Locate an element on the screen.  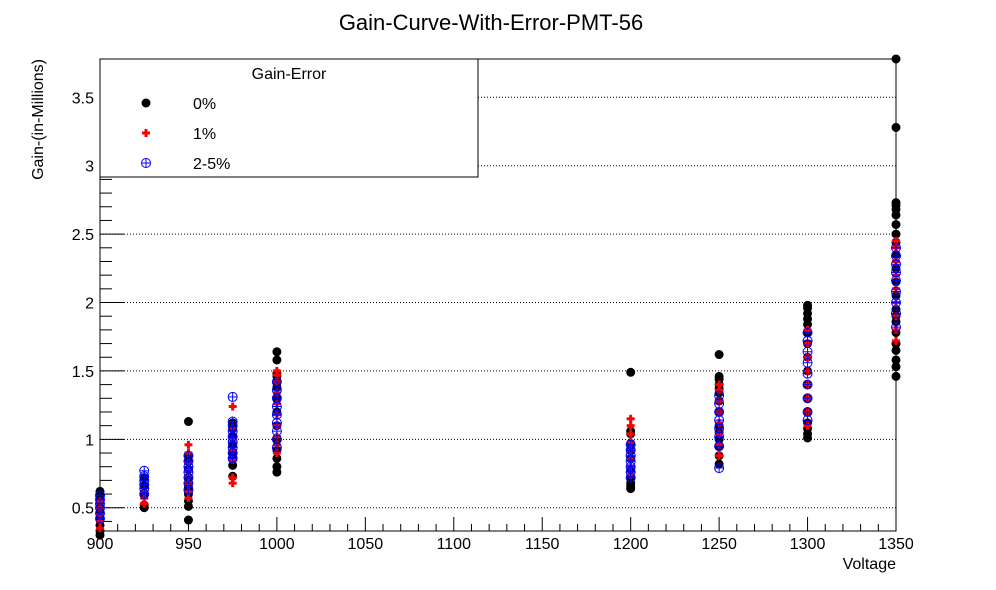
legend-label: 2-5% is located at coordinates (211, 164).